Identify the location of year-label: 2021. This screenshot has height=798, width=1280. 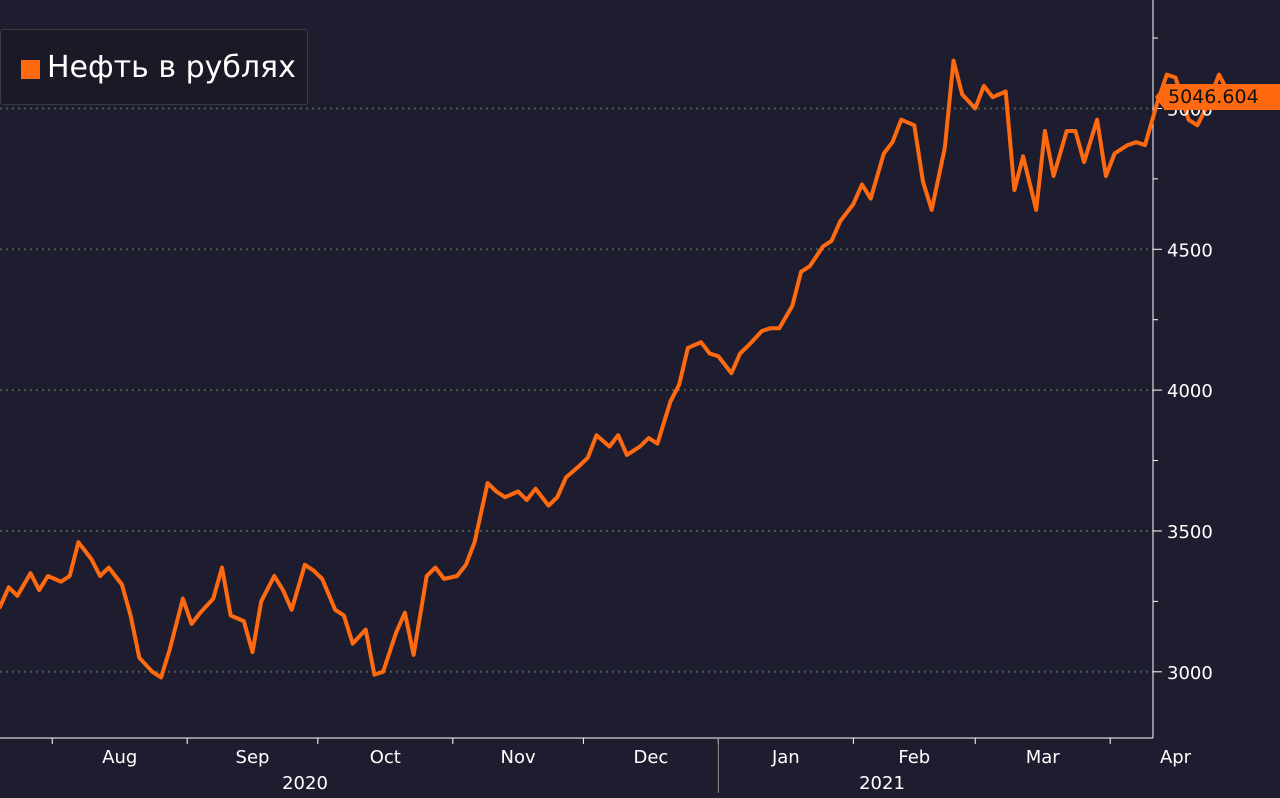
(882, 783).